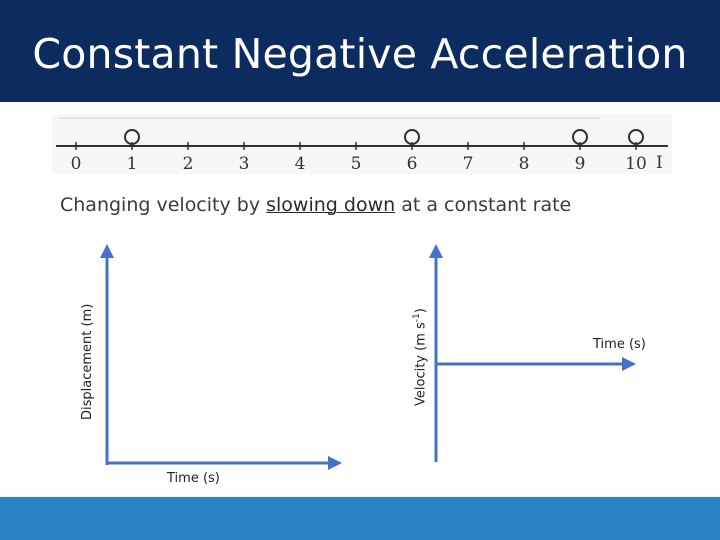 The width and height of the screenshot is (720, 540). What do you see at coordinates (163, 205) in the screenshot?
I see `subtitle-text-start: Changing velocity by` at bounding box center [163, 205].